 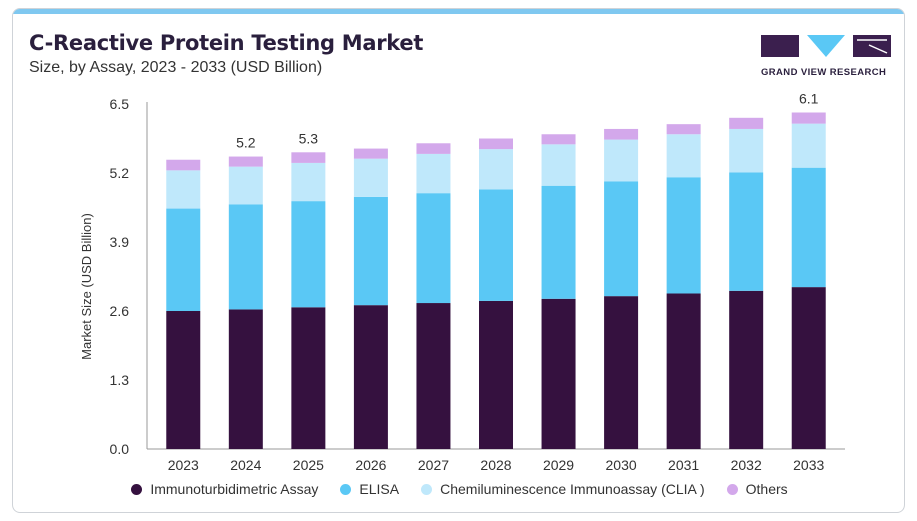 I want to click on bar-segment-elisa-2028, so click(x=496, y=245).